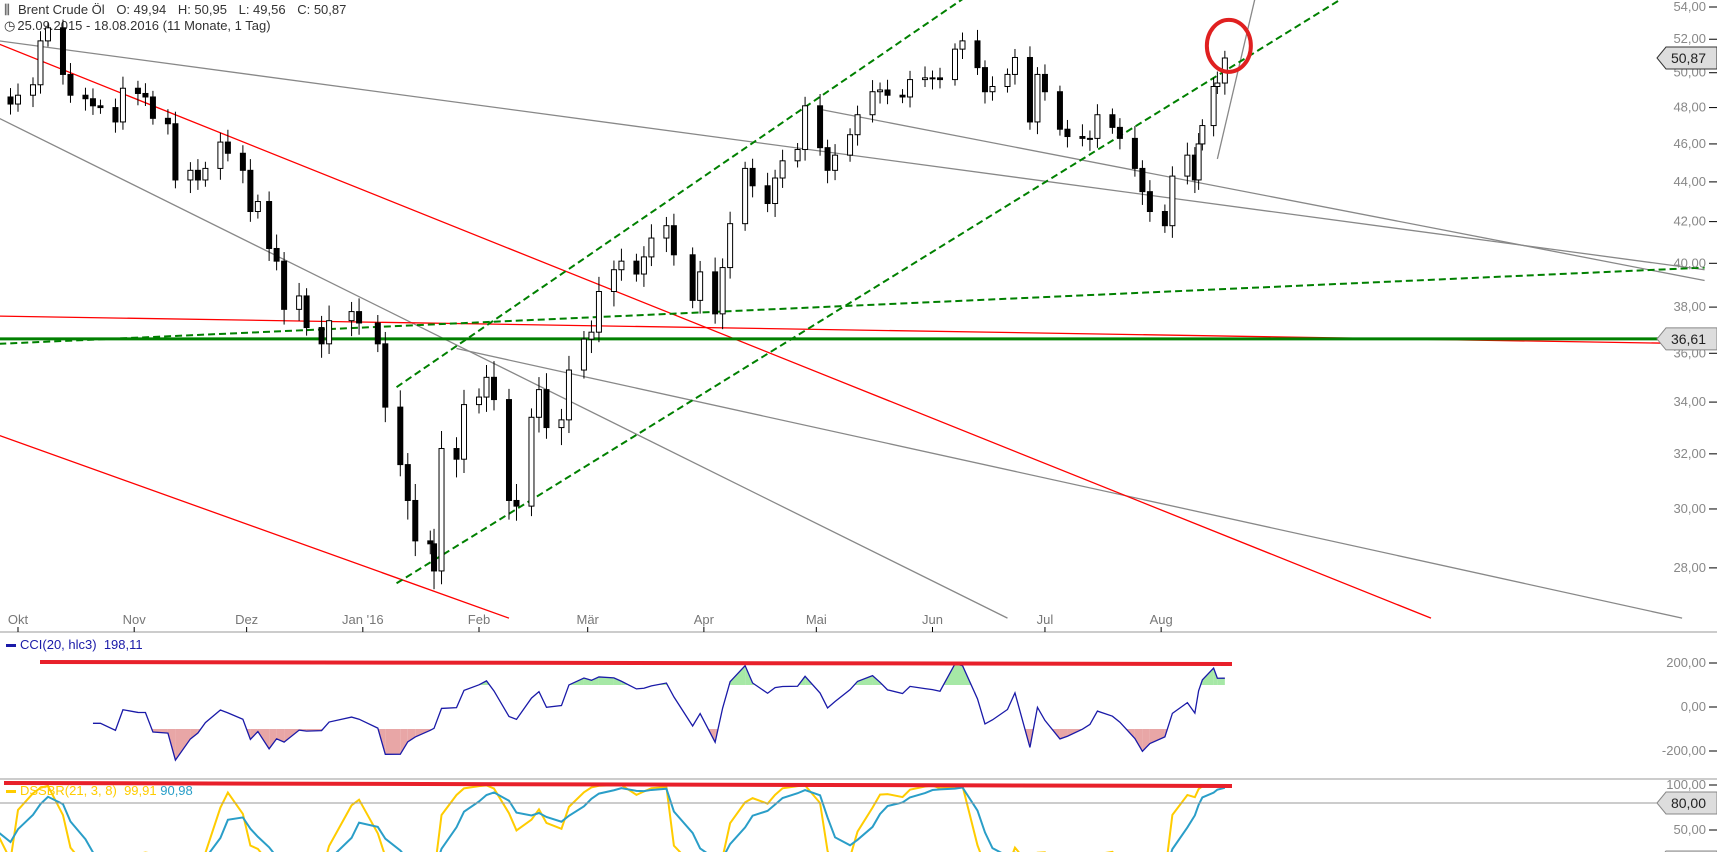  Describe the element at coordinates (1686, 662) in the screenshot. I see `cci-axis-tick-label: 200,00` at that location.